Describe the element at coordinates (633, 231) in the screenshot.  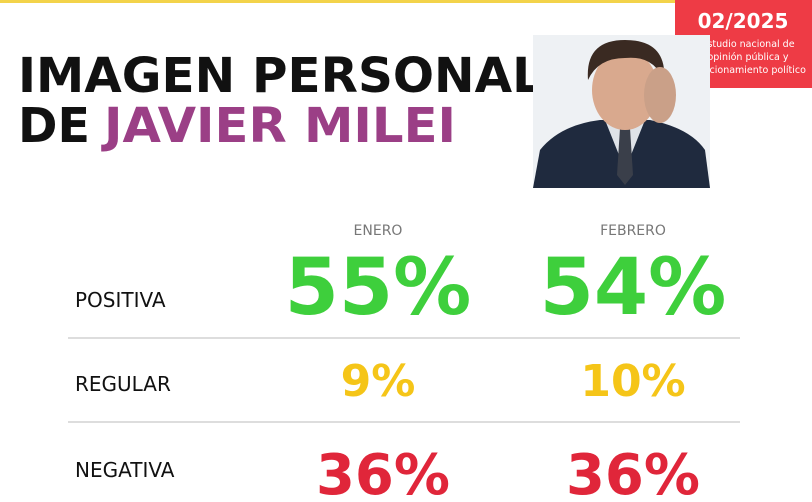
I see `column-header: FEBRERO` at that location.